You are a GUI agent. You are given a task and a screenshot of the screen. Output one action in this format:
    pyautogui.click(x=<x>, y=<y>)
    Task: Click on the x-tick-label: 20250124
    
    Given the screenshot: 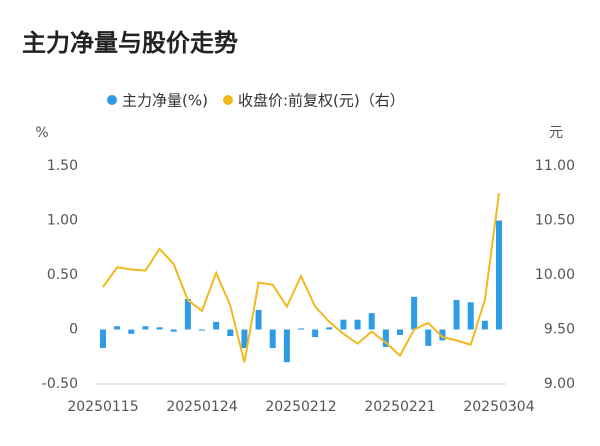 What is the action you would take?
    pyautogui.click(x=201, y=407)
    